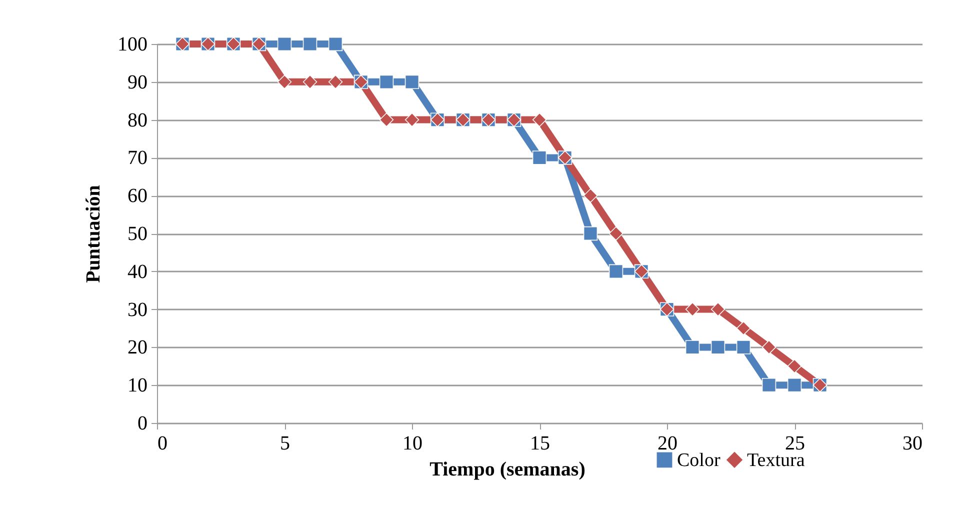 The image size is (961, 513). Describe the element at coordinates (138, 271) in the screenshot. I see `y-tick-label: 40` at that location.